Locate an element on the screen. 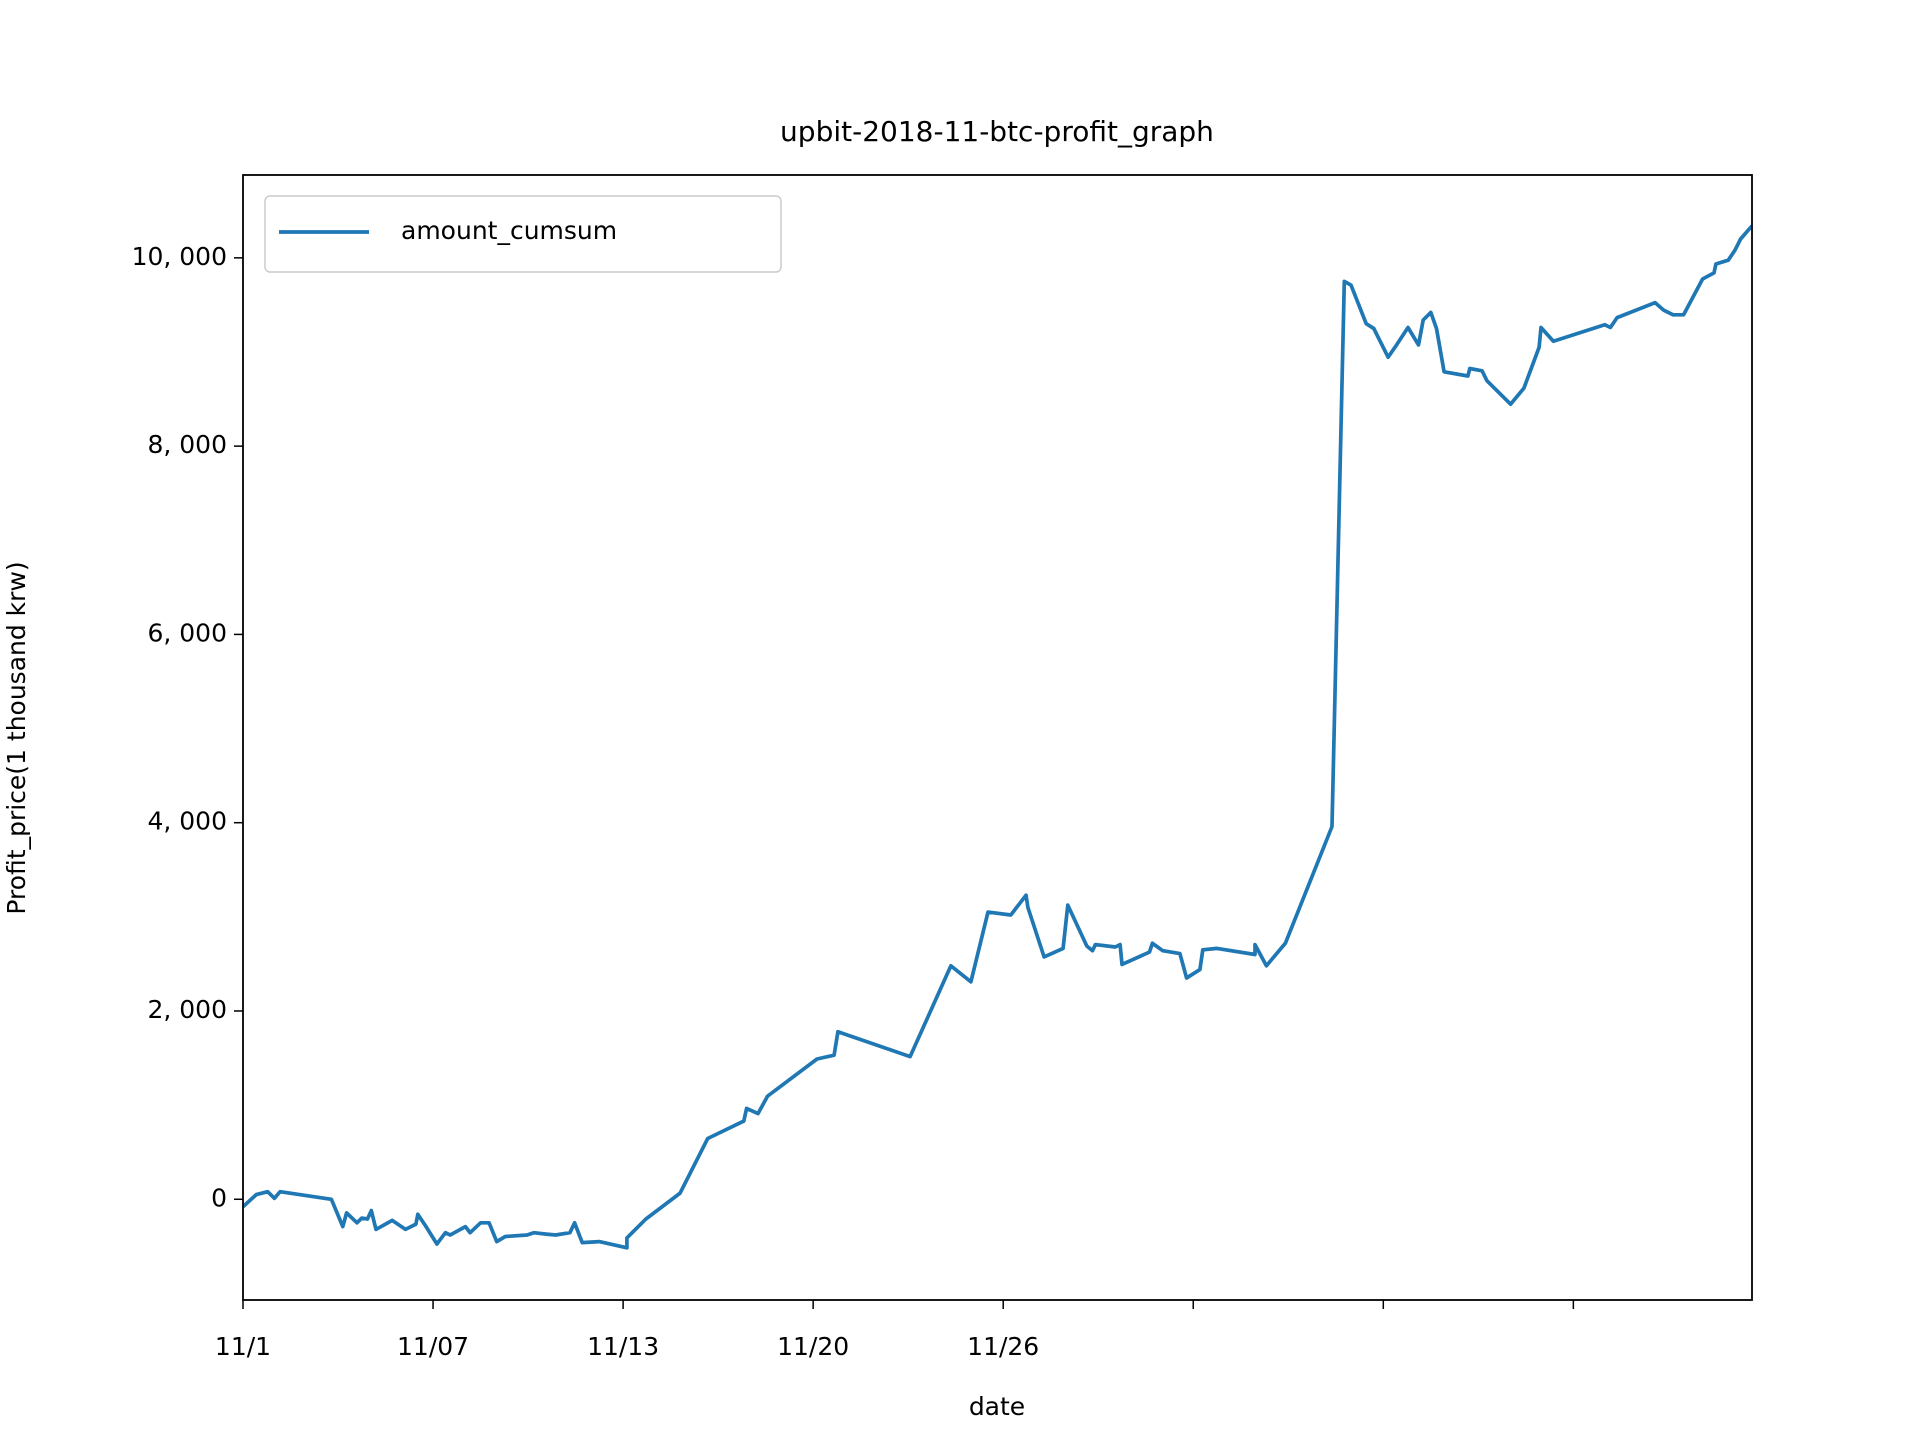  y-tick-label: 10, 000 is located at coordinates (179, 256).